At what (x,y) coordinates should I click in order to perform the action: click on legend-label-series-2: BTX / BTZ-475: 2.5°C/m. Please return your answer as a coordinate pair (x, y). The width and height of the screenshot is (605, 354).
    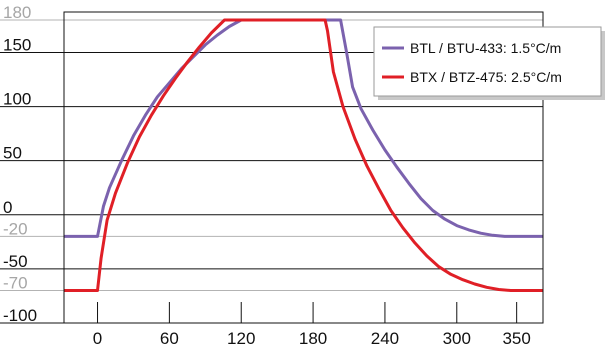
    Looking at the image, I should click on (486, 77).